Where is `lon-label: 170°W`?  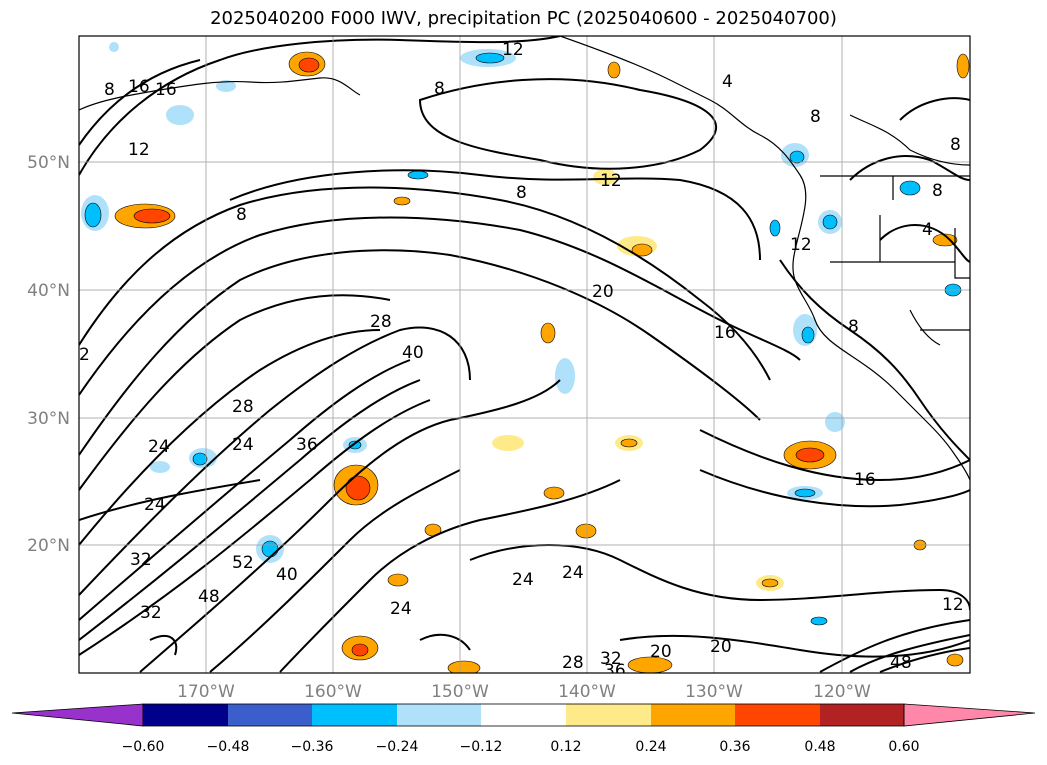
lon-label: 170°W is located at coordinates (206, 692).